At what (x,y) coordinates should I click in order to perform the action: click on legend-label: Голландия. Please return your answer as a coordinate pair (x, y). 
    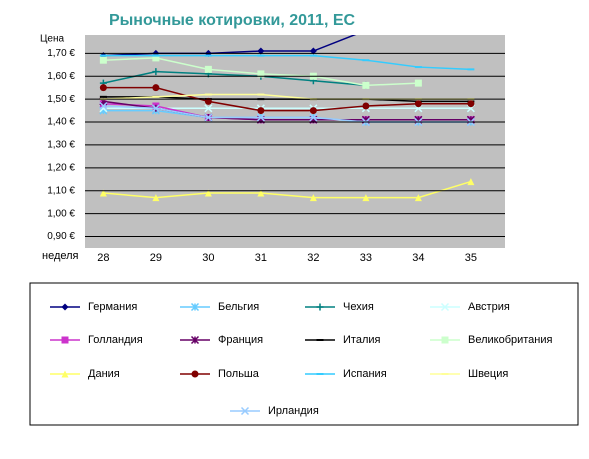
    Looking at the image, I should click on (115, 340).